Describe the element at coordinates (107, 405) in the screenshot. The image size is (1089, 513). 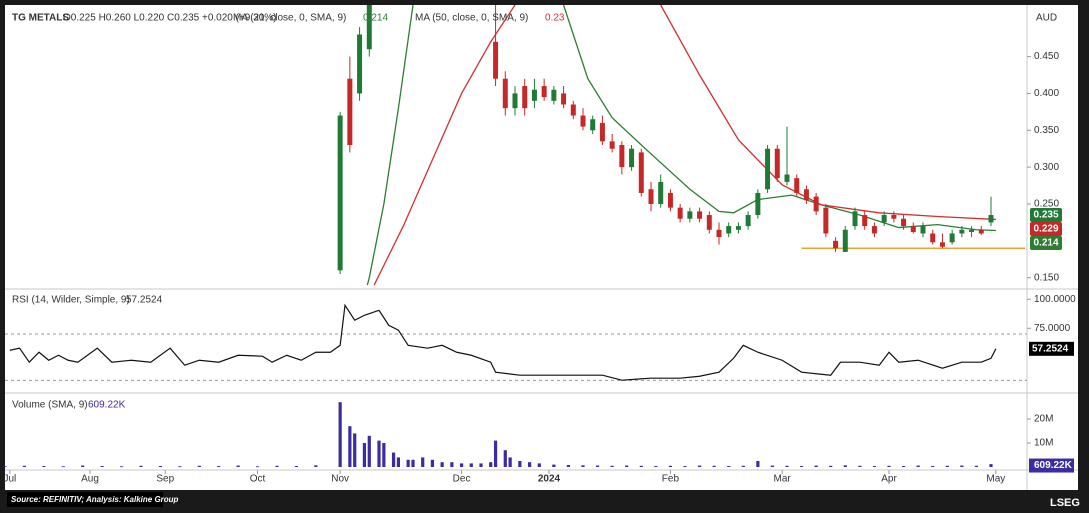
I see `volume-value: 609.22K` at that location.